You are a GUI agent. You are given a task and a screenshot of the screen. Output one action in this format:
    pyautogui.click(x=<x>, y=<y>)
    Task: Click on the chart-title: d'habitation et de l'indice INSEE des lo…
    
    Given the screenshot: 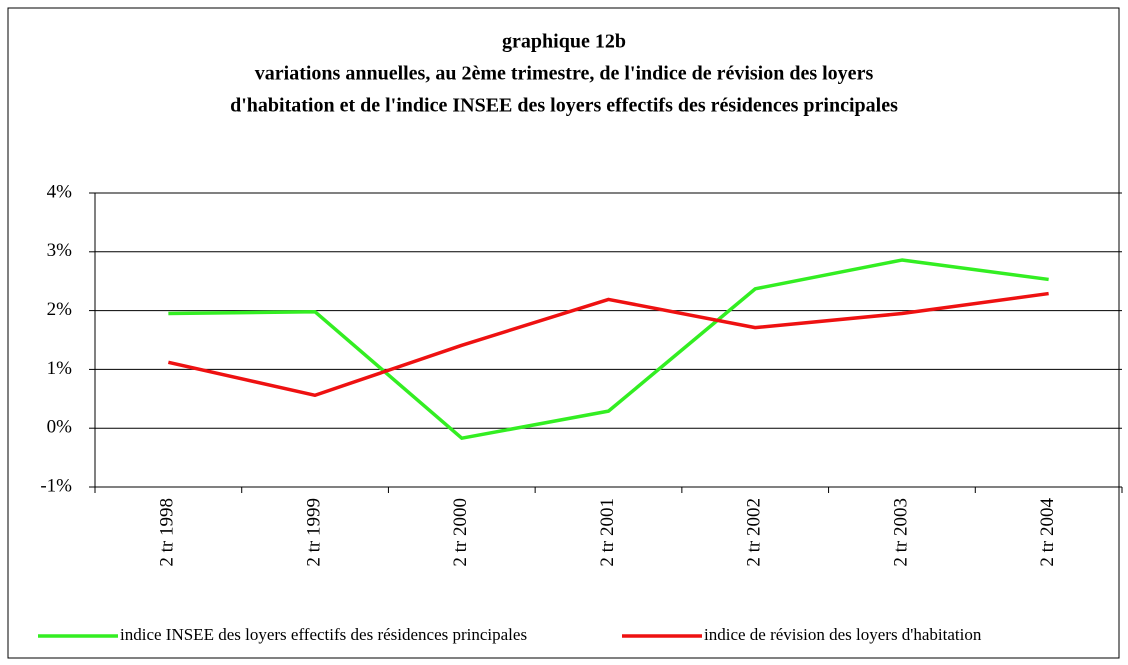 What is the action you would take?
    pyautogui.click(x=564, y=106)
    